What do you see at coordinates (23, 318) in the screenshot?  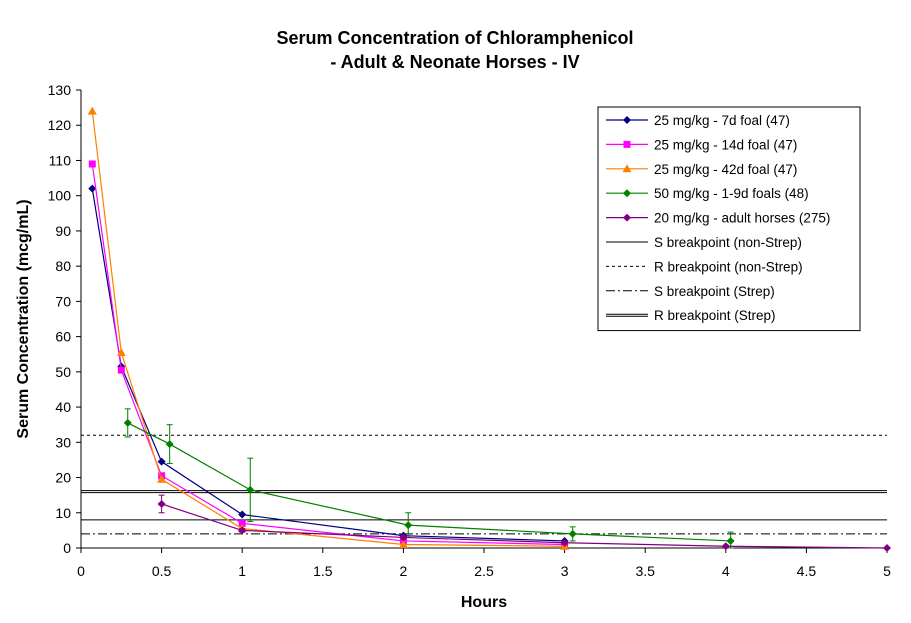 I see `y-axis-title: Serum Concentration (mcg/mL)` at bounding box center [23, 318].